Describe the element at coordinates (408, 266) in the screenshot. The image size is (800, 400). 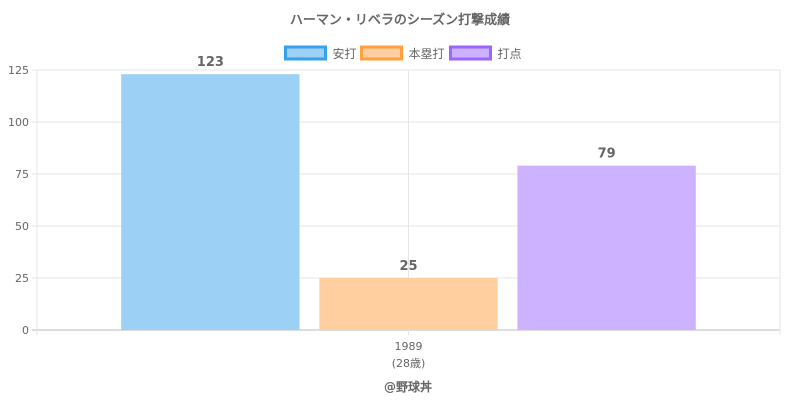
I see `data-label: 25` at that location.